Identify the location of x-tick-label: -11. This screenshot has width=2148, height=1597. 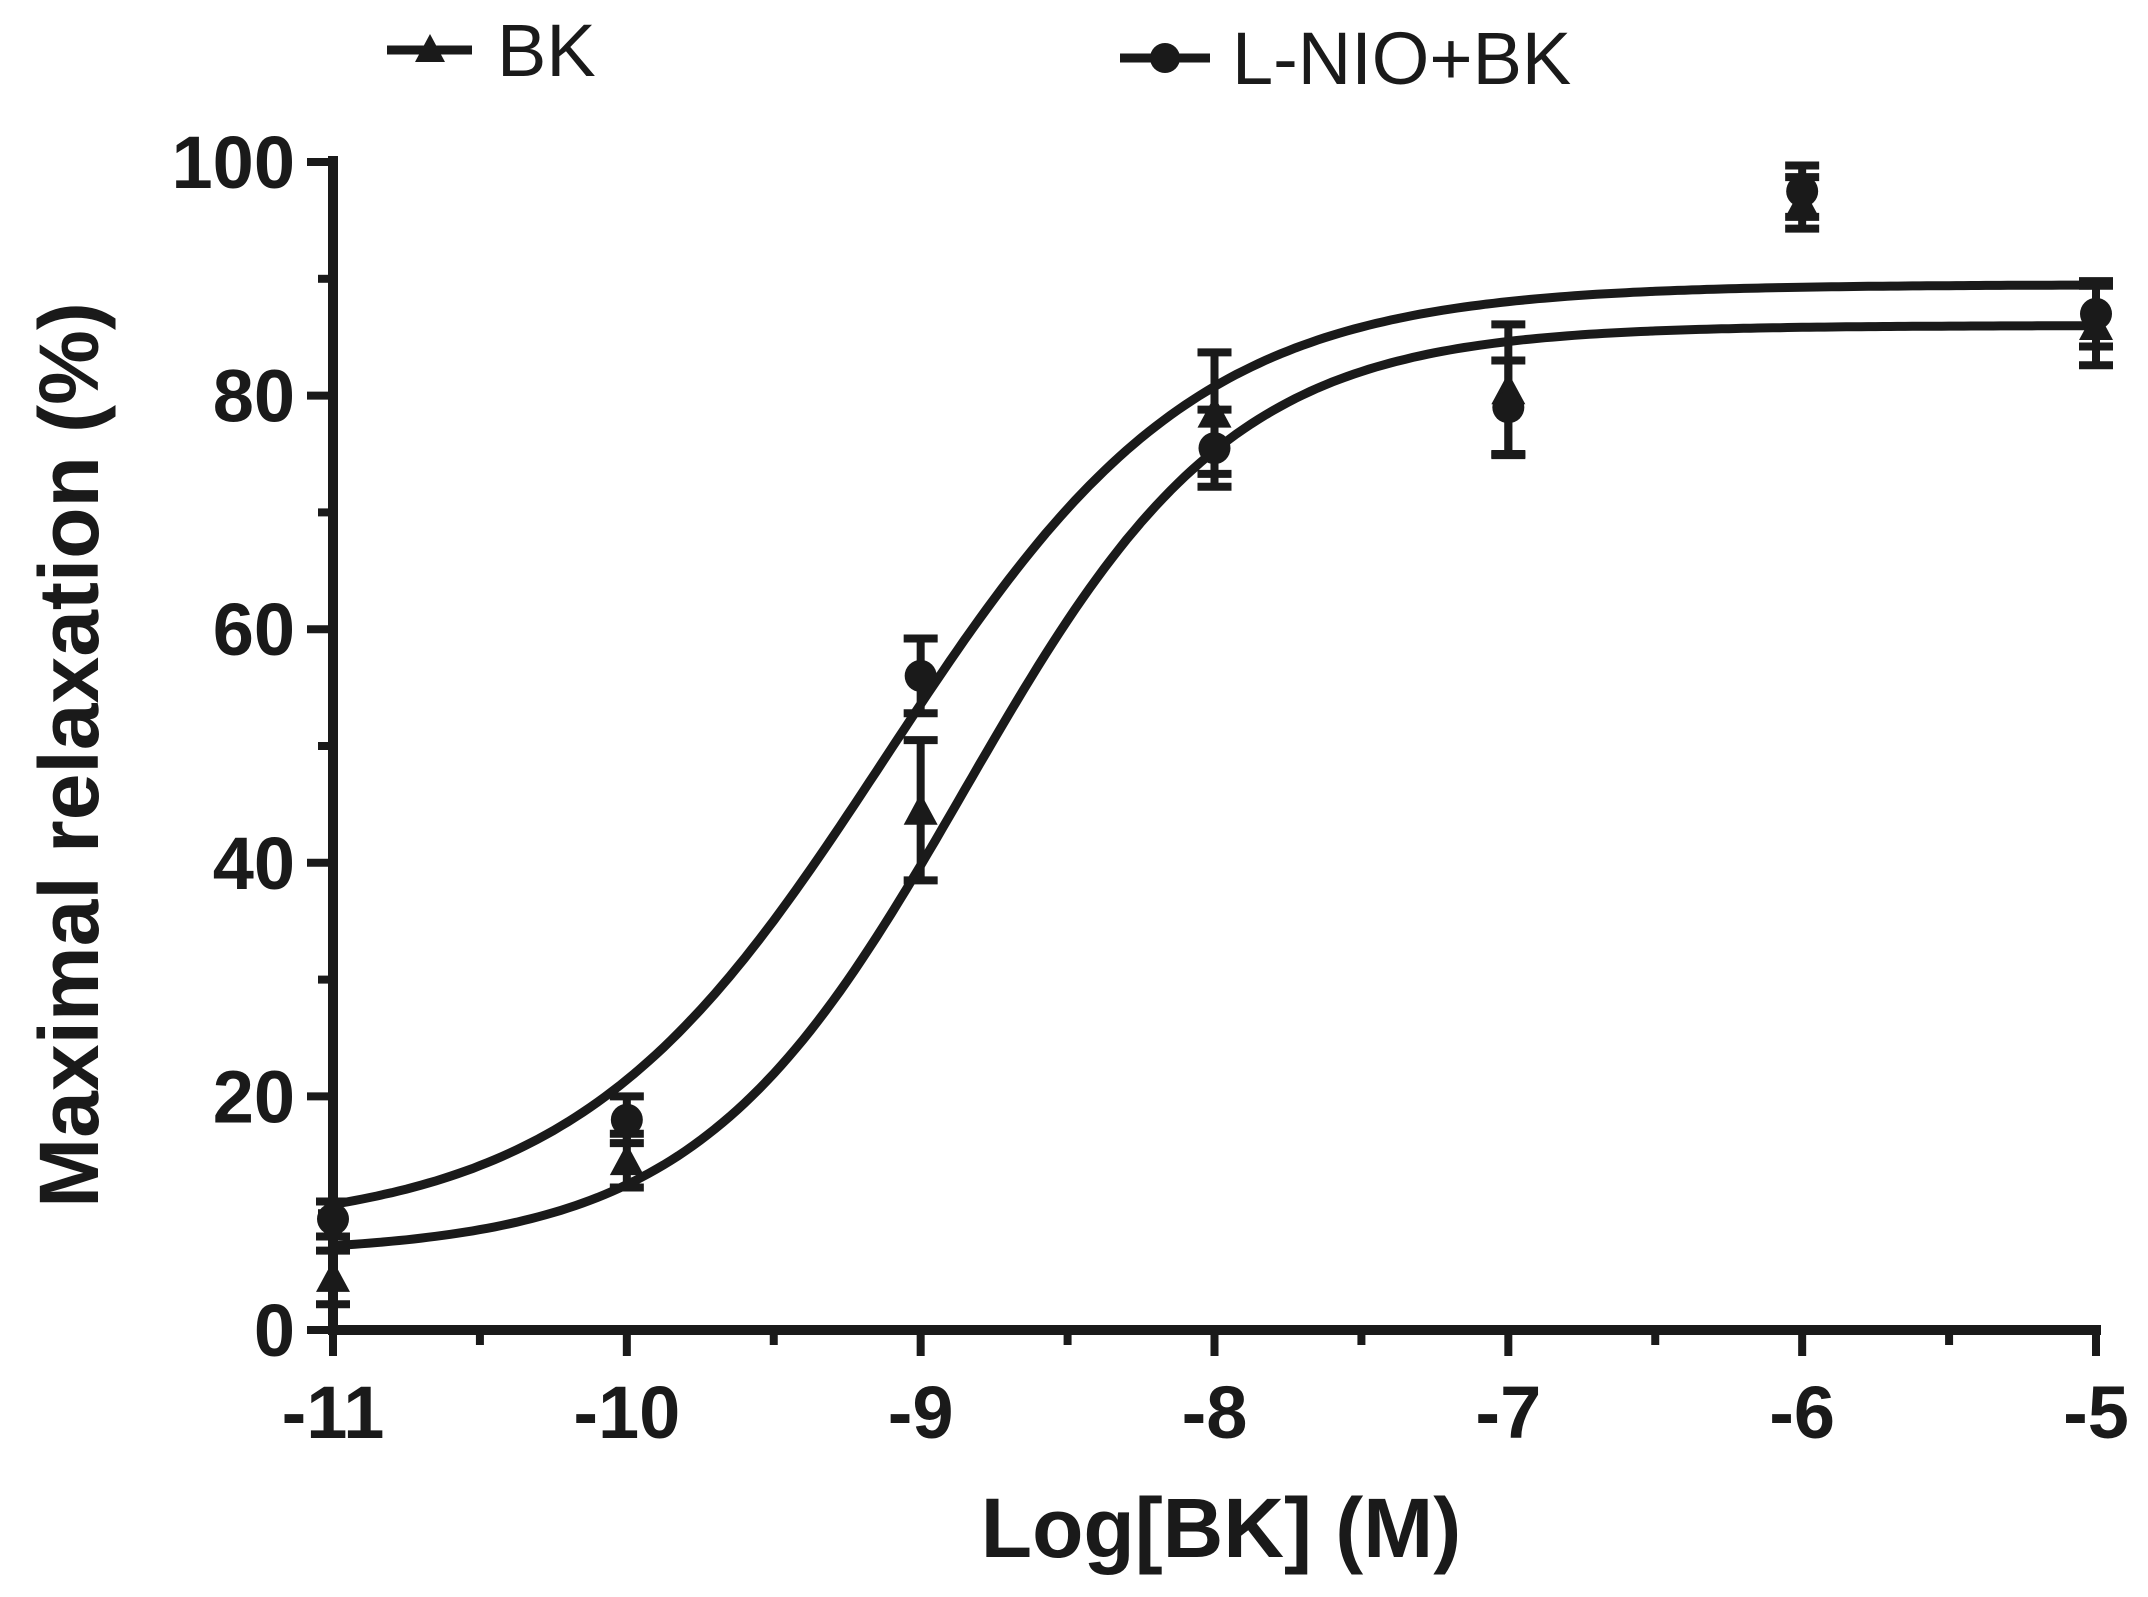
(333, 1412).